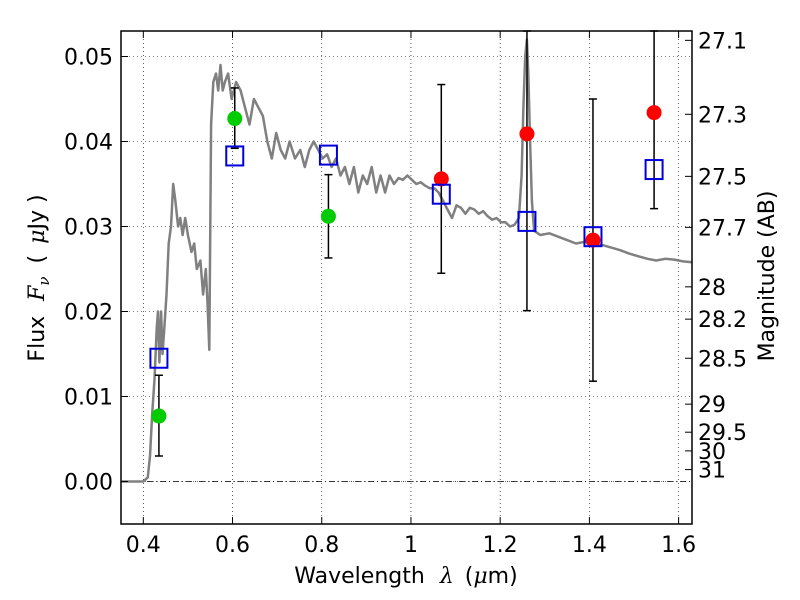 This screenshot has width=800, height=600. What do you see at coordinates (722, 433) in the screenshot?
I see `magnitude-tick-label: 29.5` at bounding box center [722, 433].